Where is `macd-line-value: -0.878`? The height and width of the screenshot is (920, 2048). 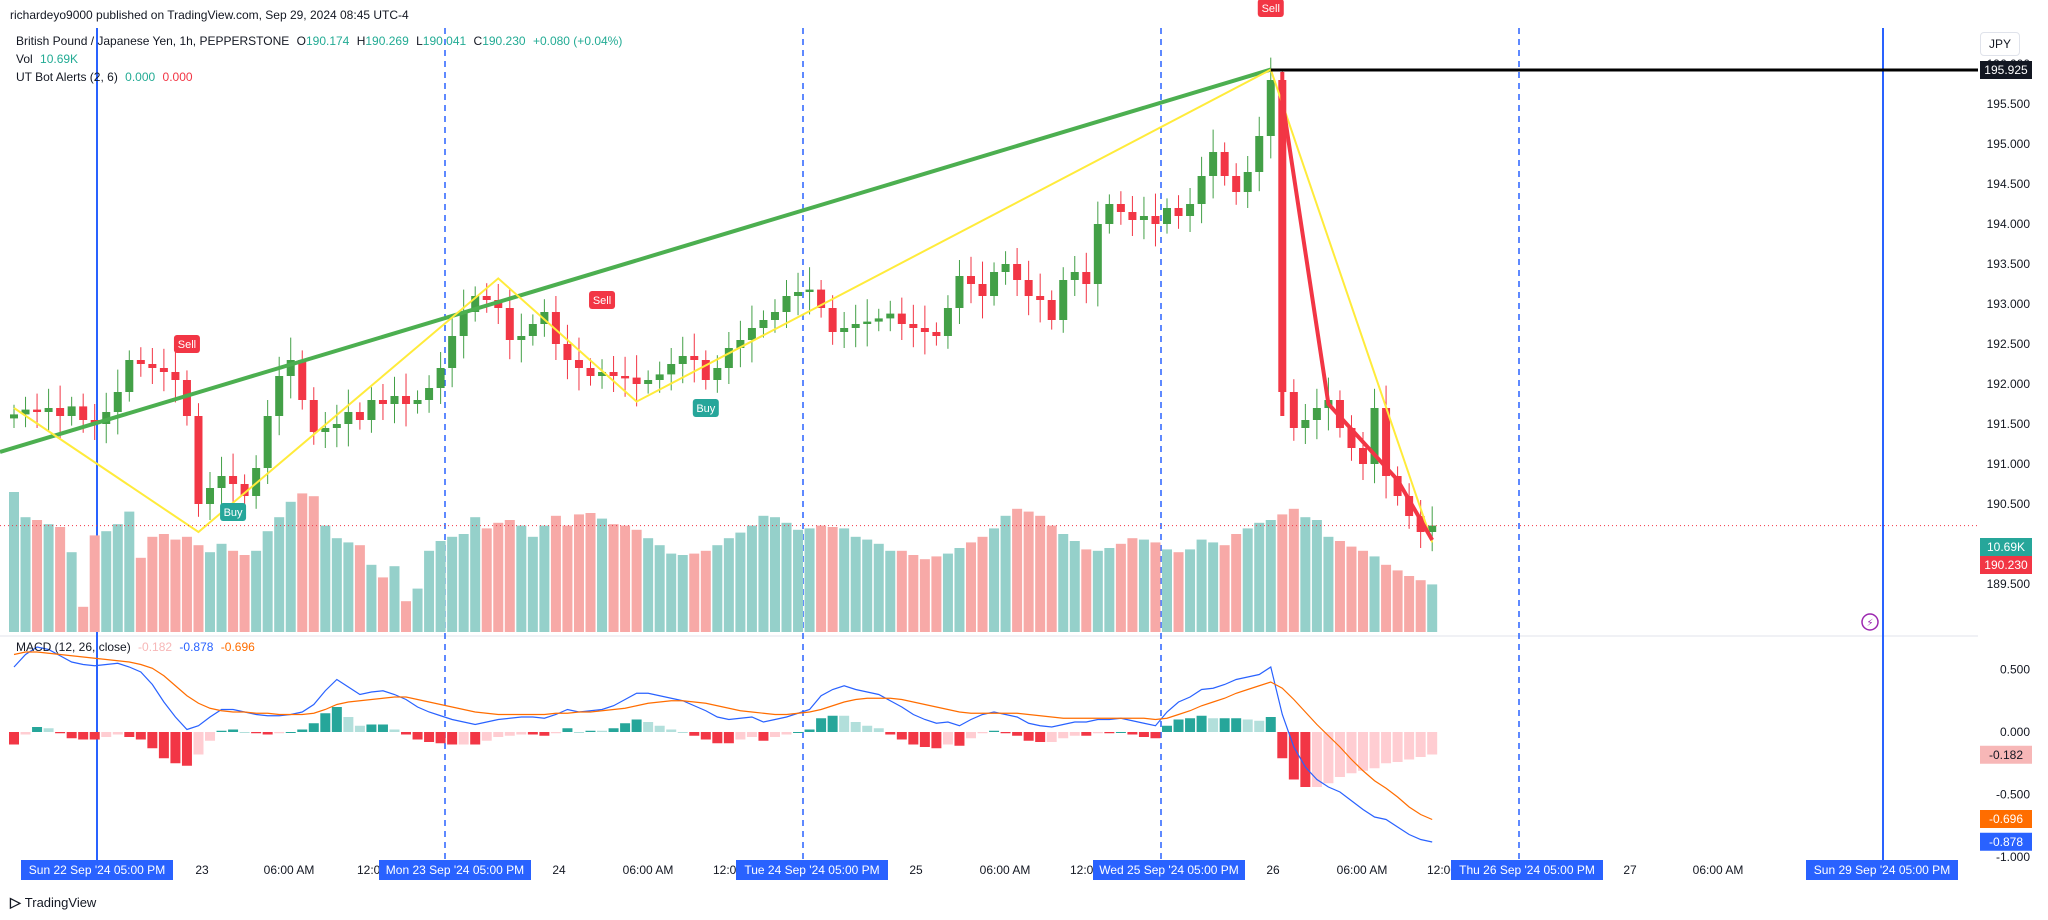
macd-line-value: -0.878 is located at coordinates (196, 647).